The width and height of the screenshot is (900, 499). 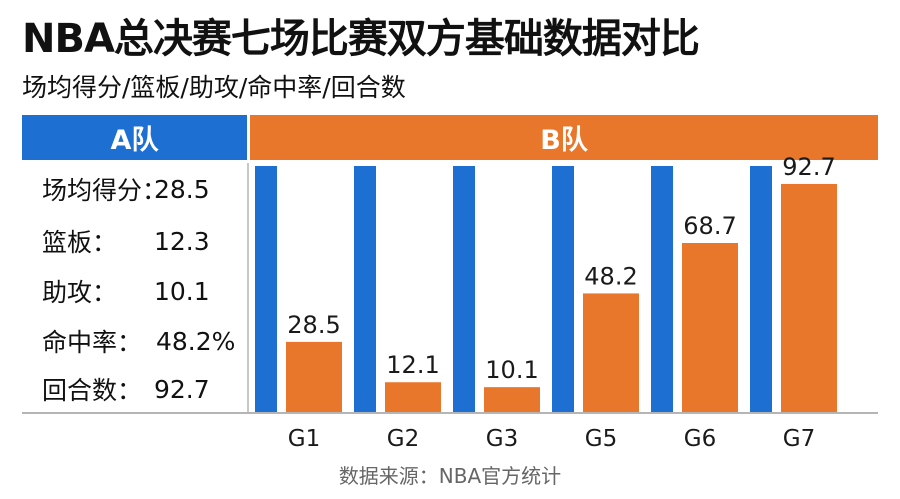 I want to click on team-b-header: B队, so click(x=564, y=137).